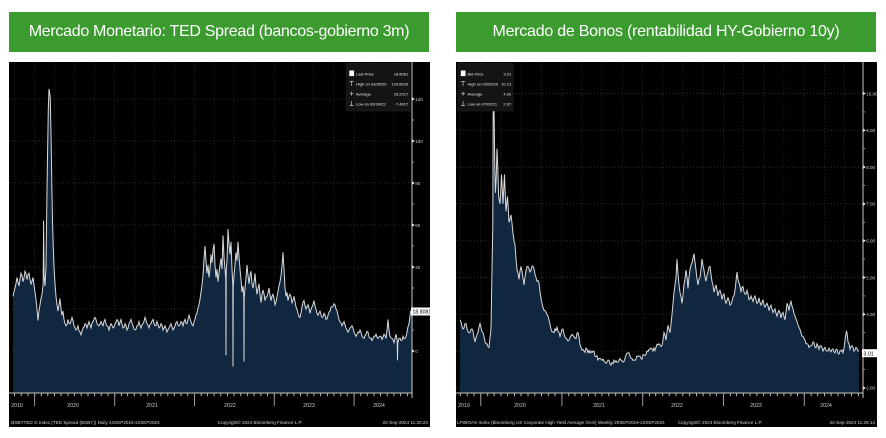 This screenshot has width=886, height=438. I want to click on svg-text: 124.8033, so click(400, 83).